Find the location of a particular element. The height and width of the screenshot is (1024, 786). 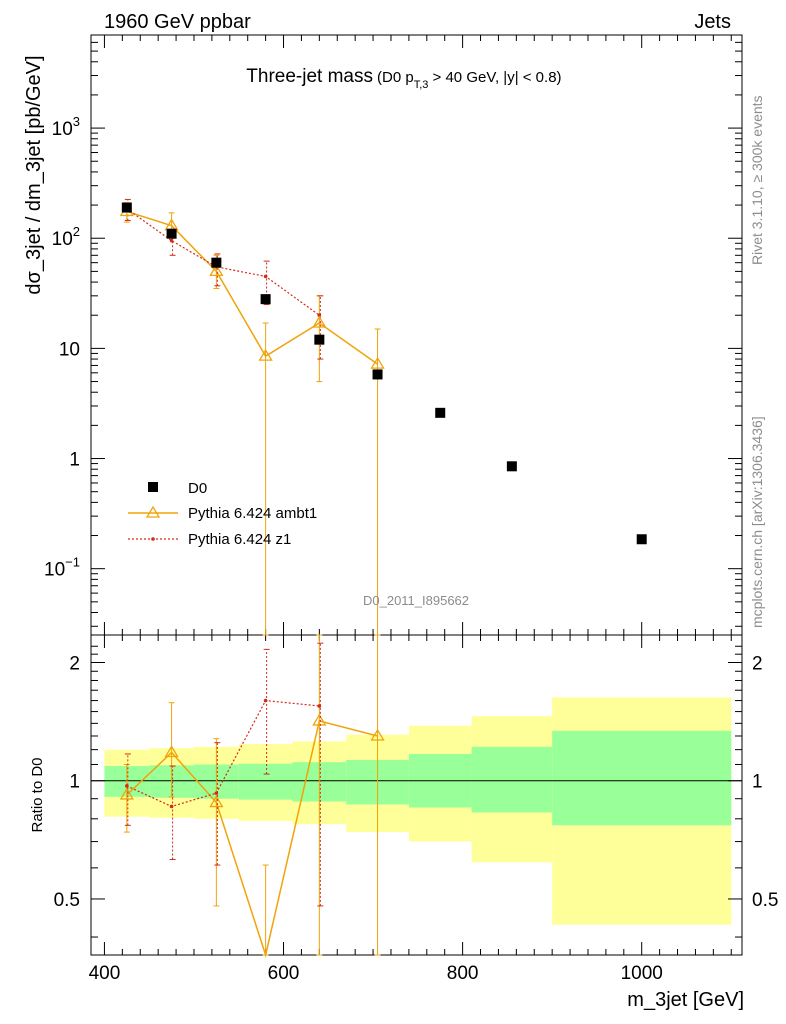

legend-marker-ambt1 is located at coordinates (153, 511).